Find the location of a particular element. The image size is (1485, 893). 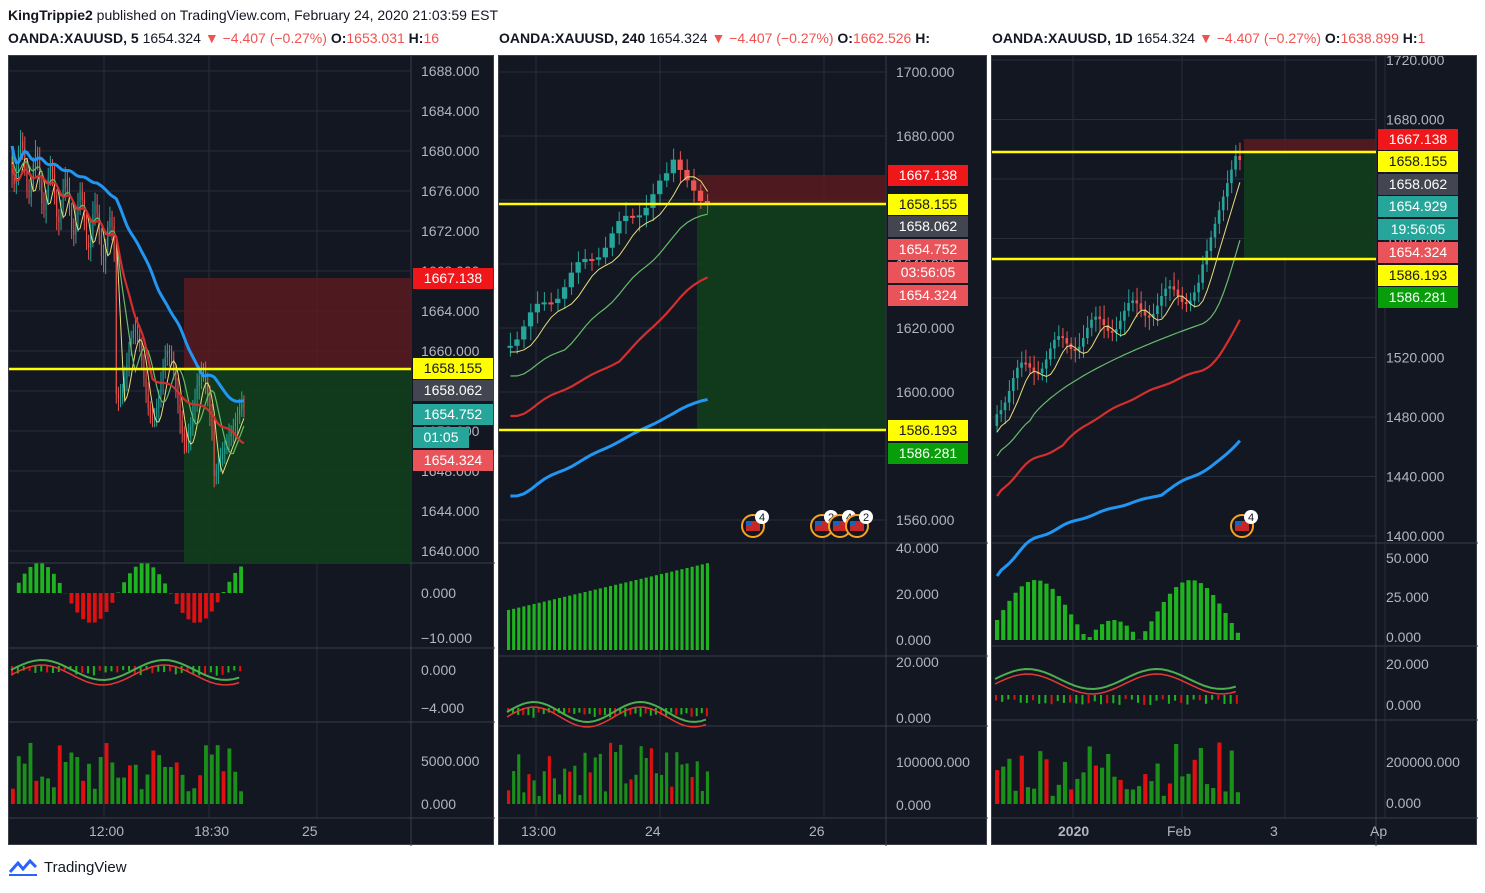

price-label: 1654.929 is located at coordinates (1418, 206).